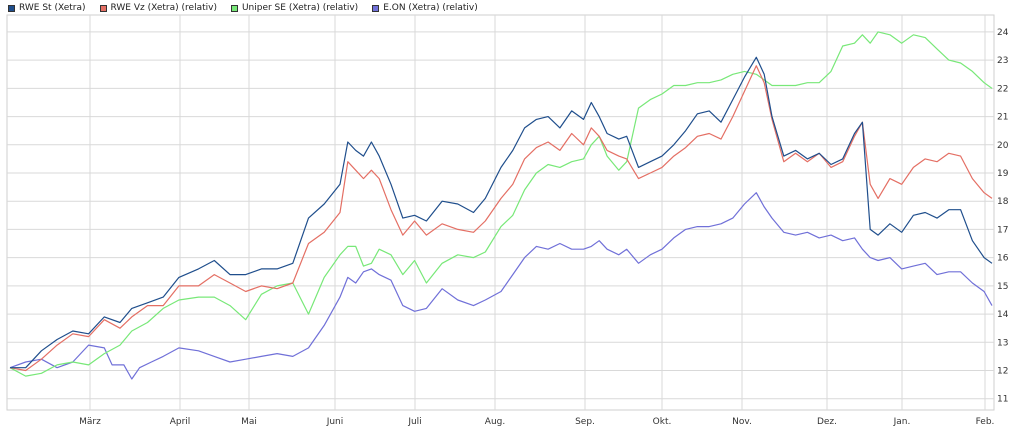  Describe the element at coordinates (1002, 118) in the screenshot. I see `y-tick-label: 21` at that location.